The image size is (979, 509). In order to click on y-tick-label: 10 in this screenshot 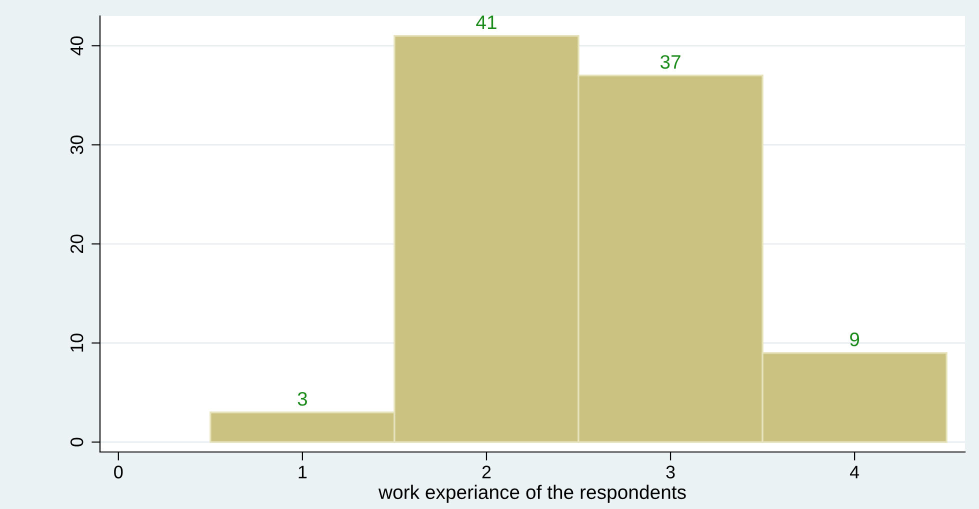, I will do `click(77, 343)`.